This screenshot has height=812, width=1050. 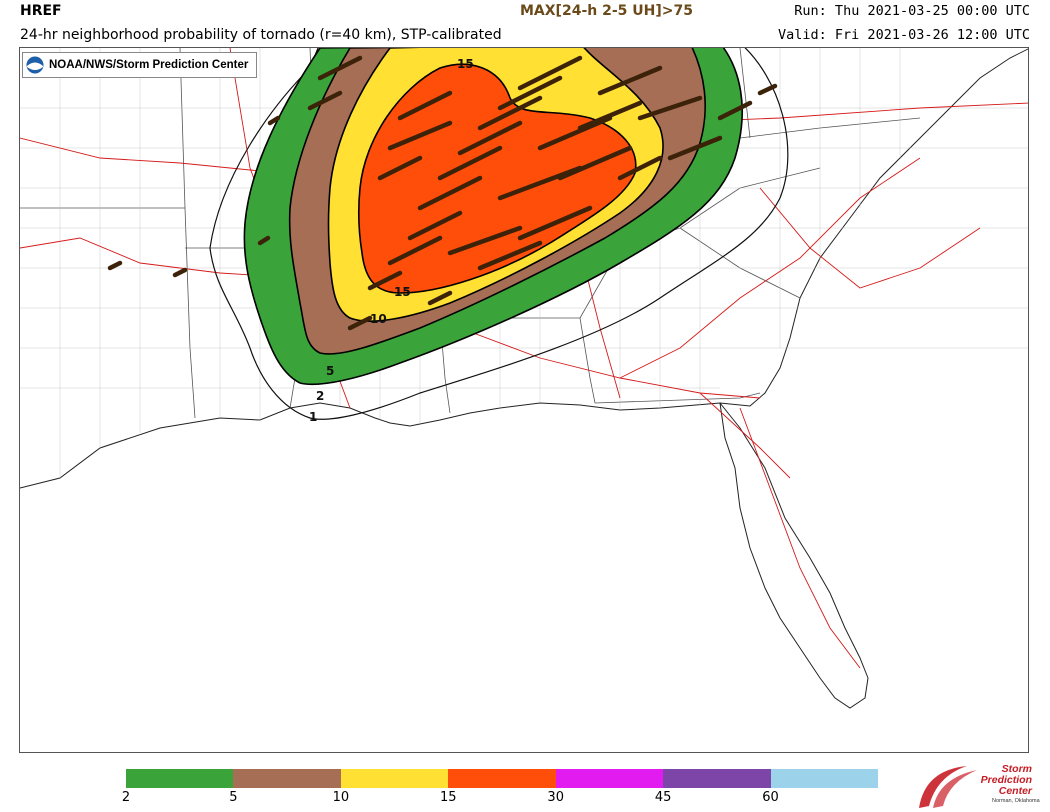 What do you see at coordinates (149, 65) in the screenshot?
I see `credit-text: NOAA/NWS/Storm Prediction Center` at bounding box center [149, 65].